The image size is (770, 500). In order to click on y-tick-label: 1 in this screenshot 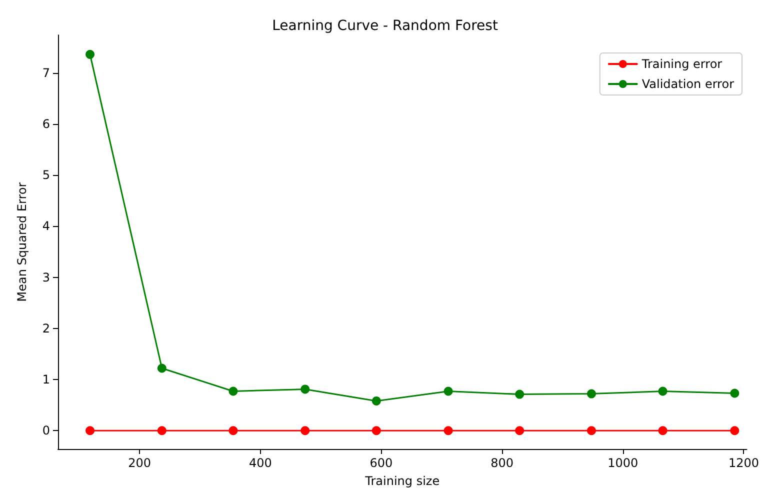, I will do `click(46, 379)`.